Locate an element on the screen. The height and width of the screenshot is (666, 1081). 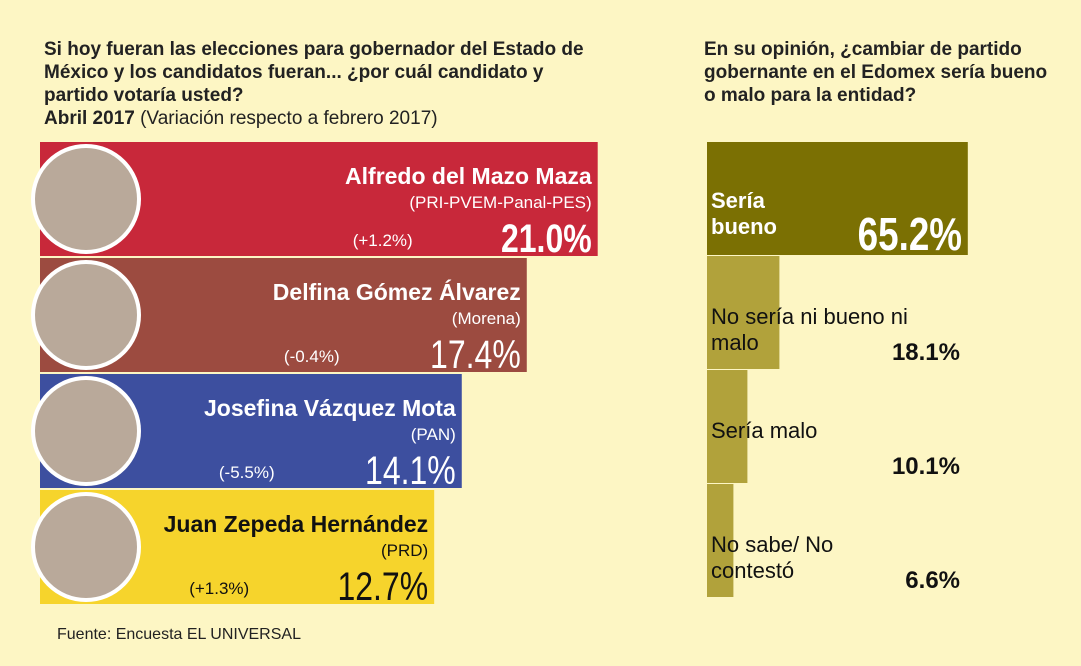
subtitle-note: (Variación respecto a febrero 2017) is located at coordinates (289, 118).